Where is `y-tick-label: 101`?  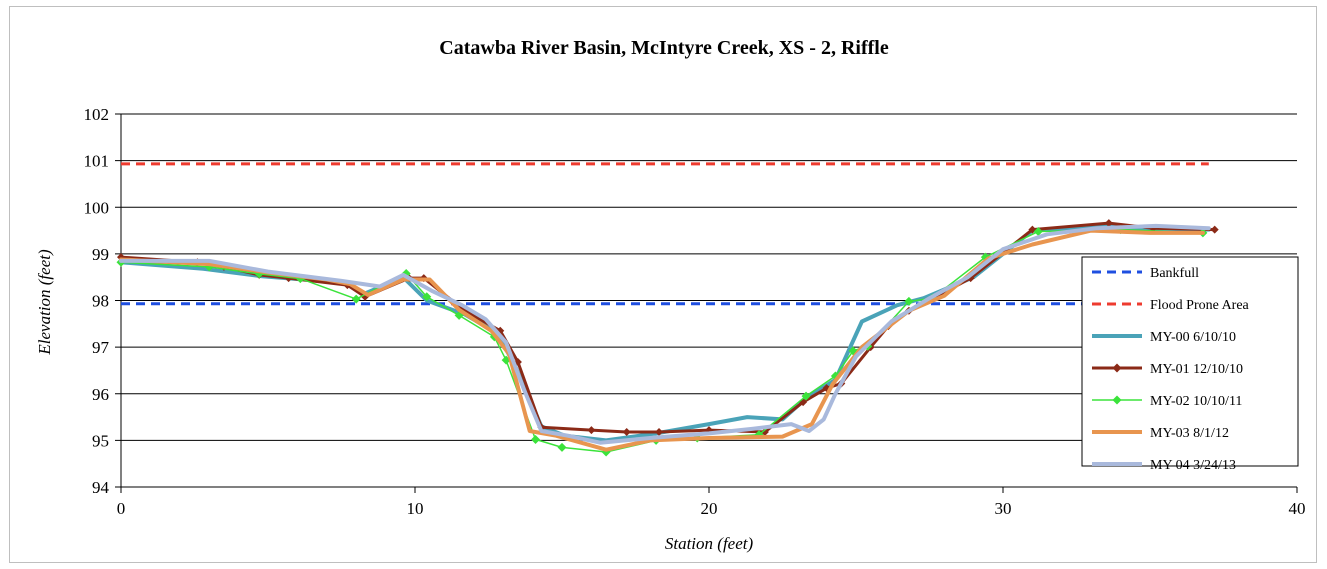 y-tick-label: 101 is located at coordinates (97, 161).